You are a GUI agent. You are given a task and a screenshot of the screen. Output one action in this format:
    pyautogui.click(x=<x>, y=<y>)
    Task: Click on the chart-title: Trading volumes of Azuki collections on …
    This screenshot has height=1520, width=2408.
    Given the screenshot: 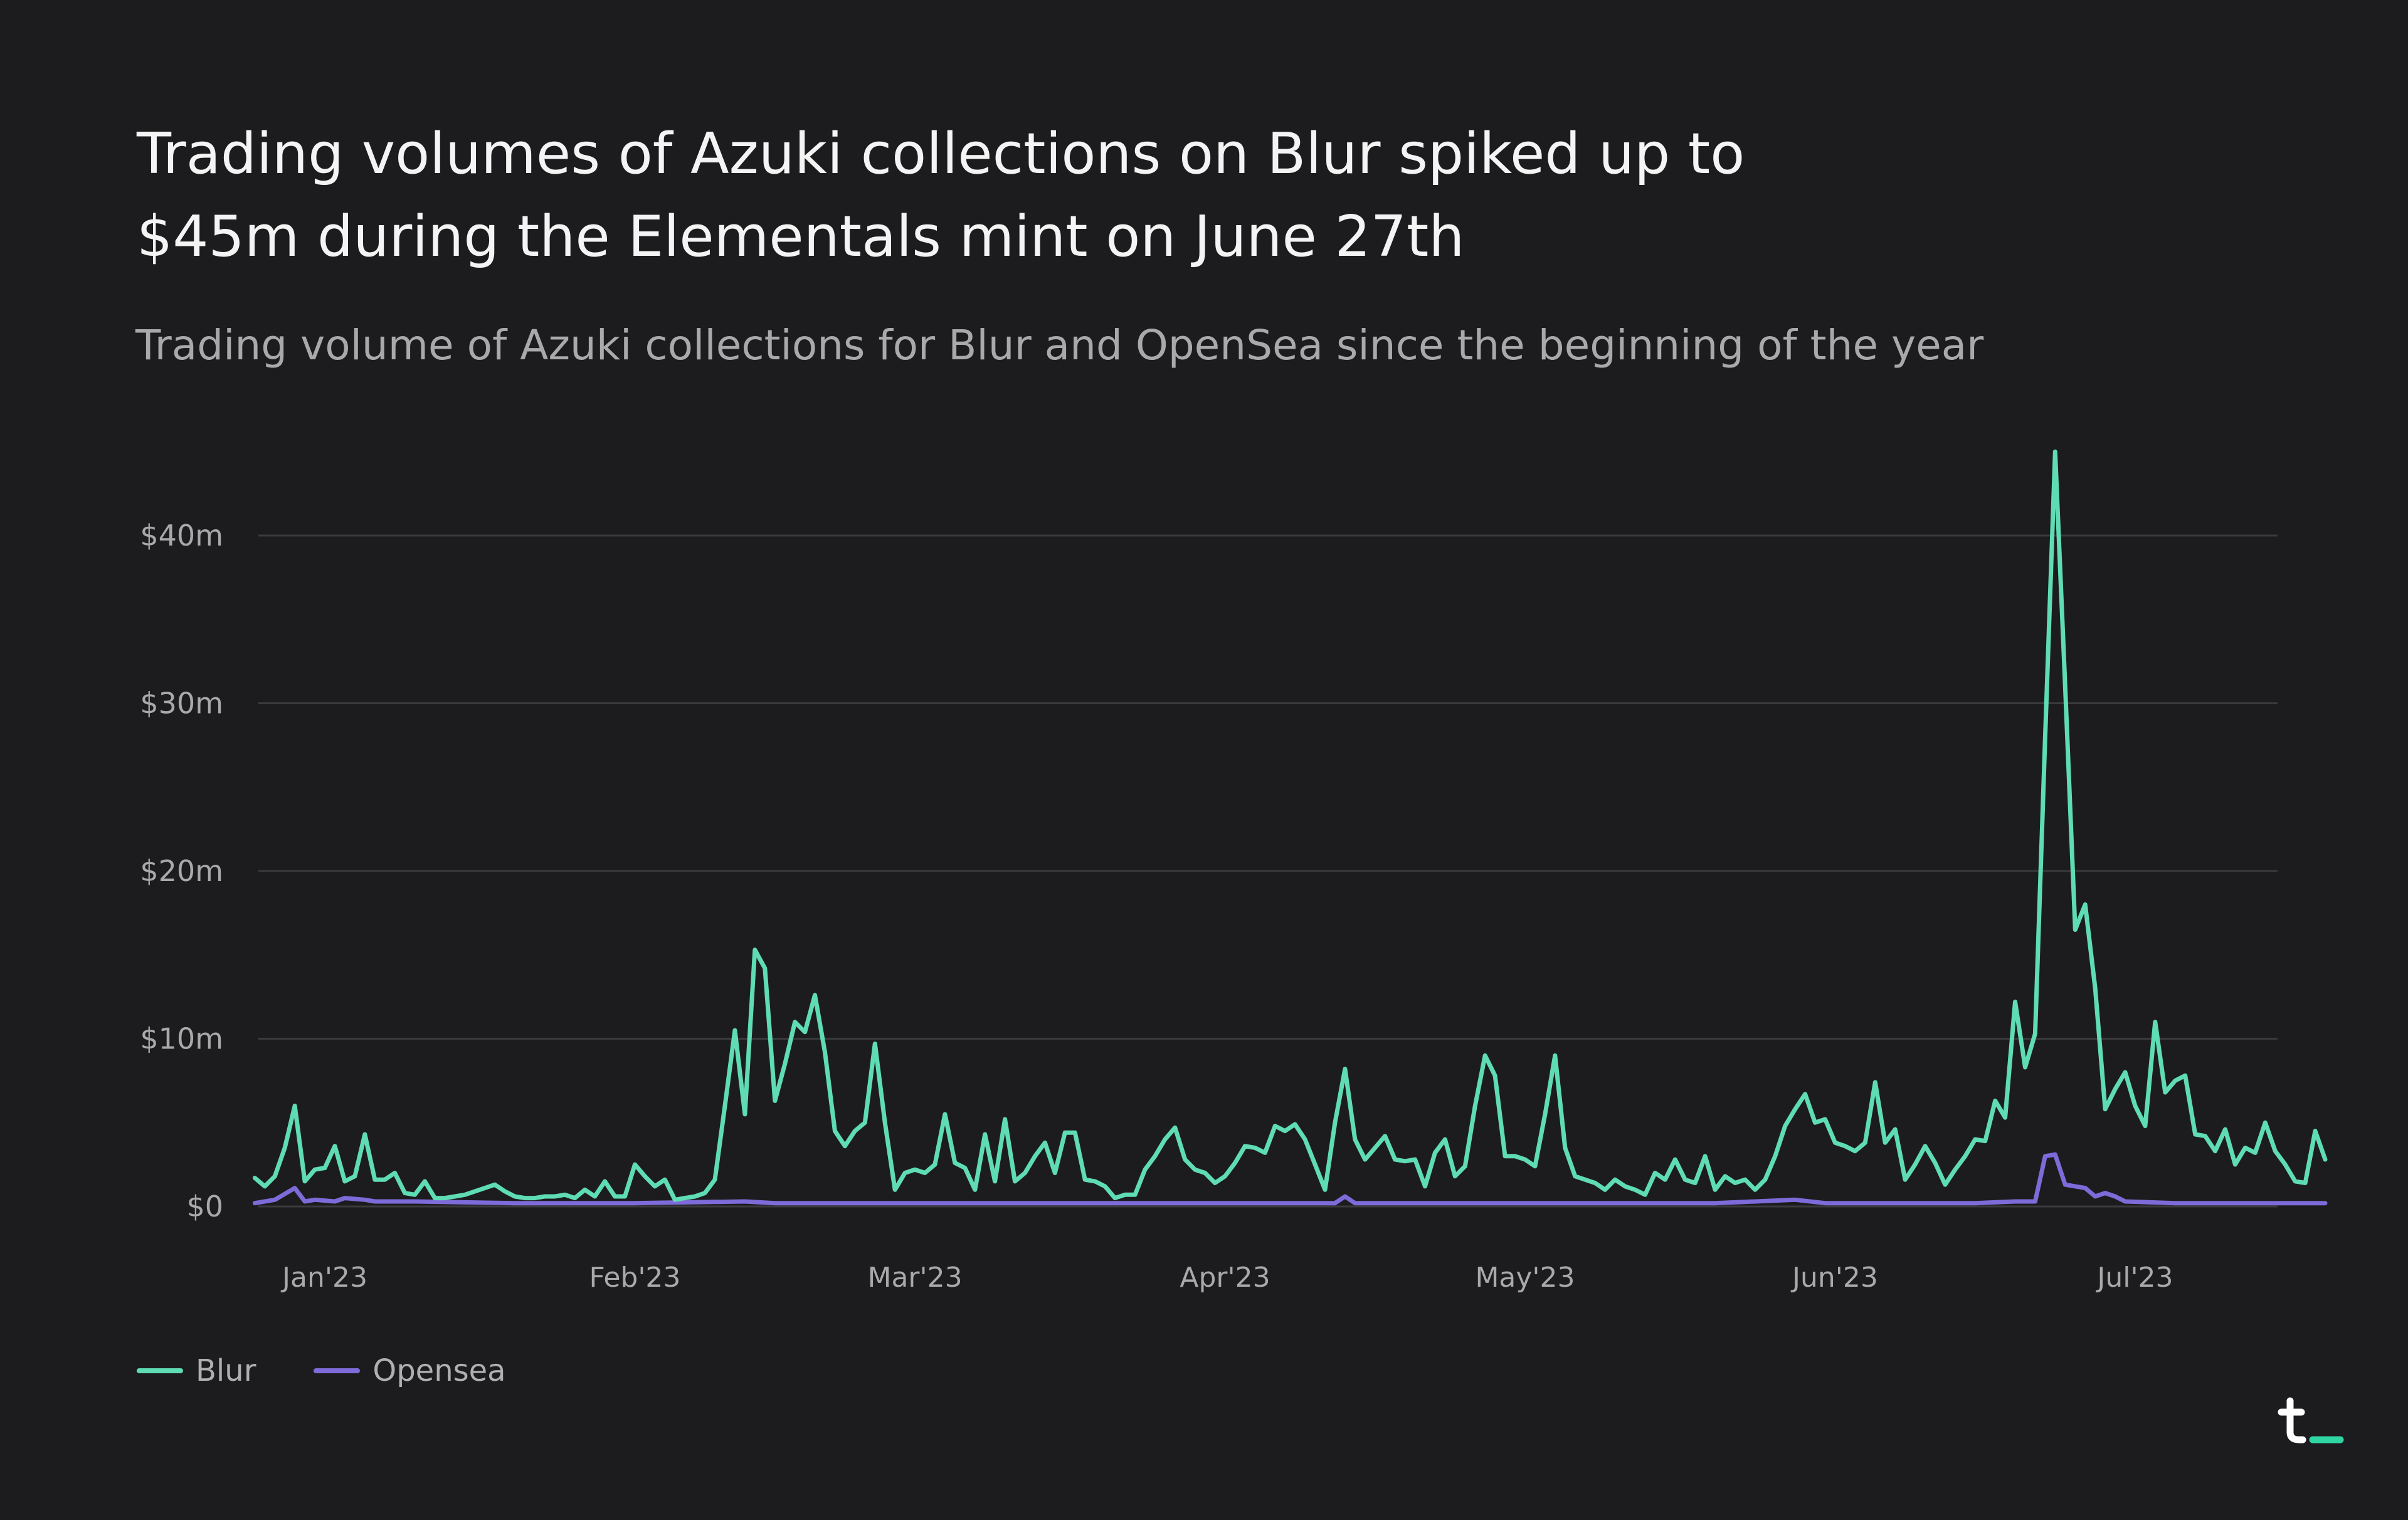 What is the action you would take?
    pyautogui.click(x=941, y=196)
    